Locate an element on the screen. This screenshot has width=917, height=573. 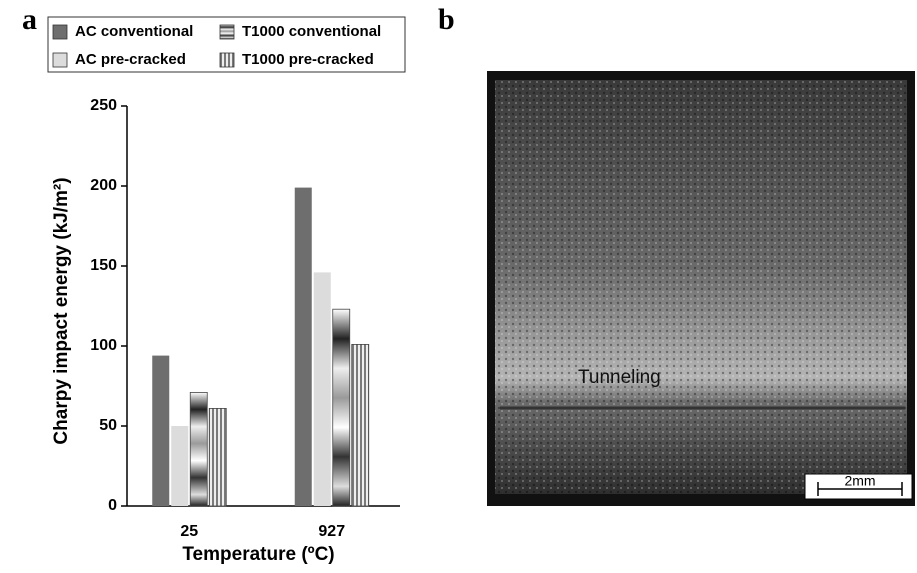
annotation: Tunneling is located at coordinates (619, 377).